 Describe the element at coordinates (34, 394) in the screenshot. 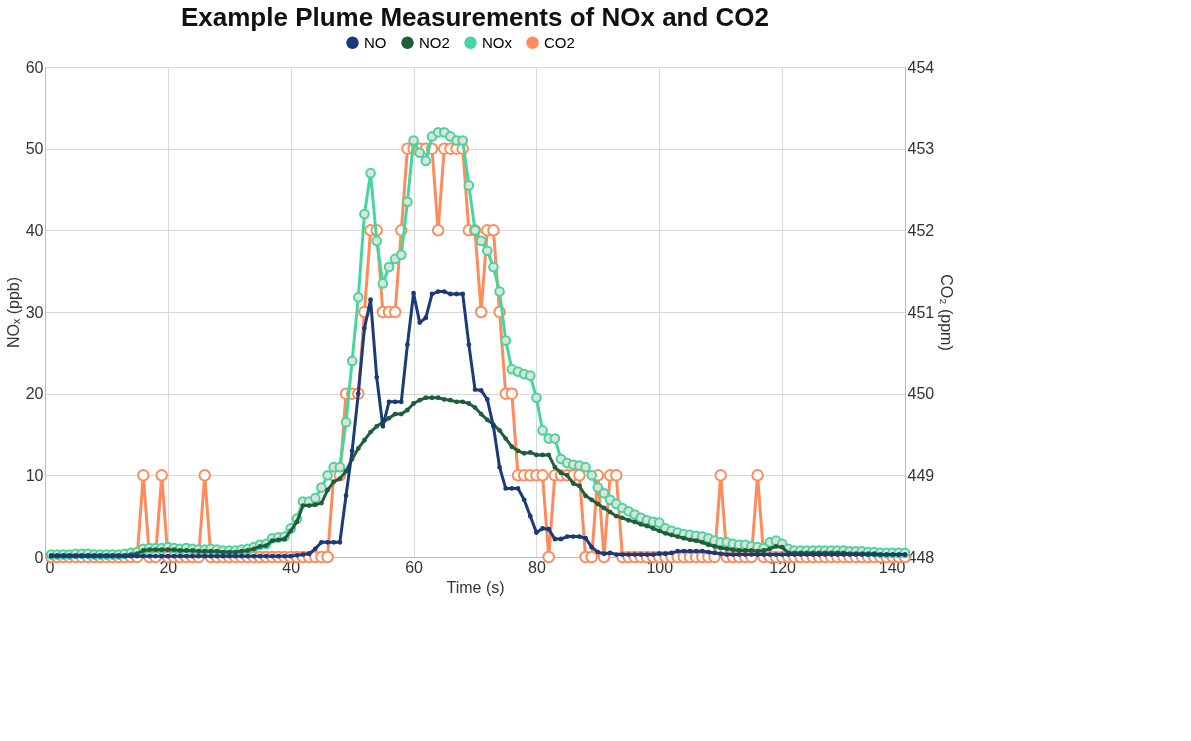

I see `y-tick-label: 20` at that location.